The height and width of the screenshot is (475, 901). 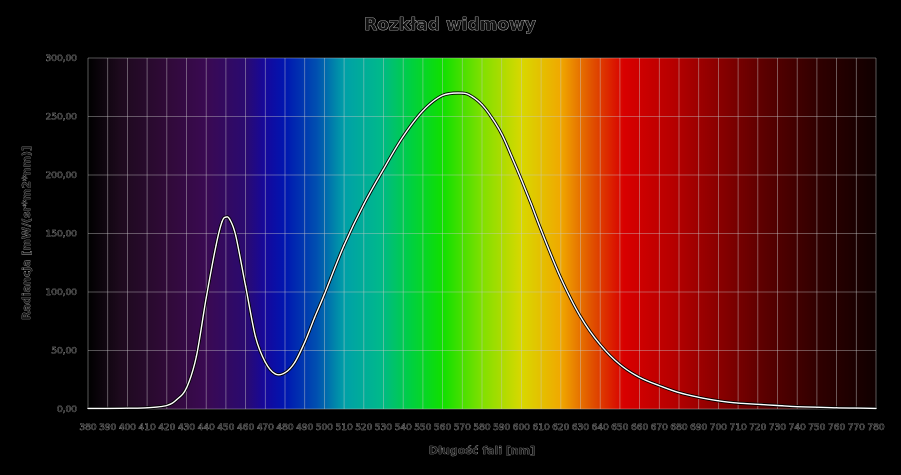 I want to click on x-tick-label: 460, so click(x=245, y=428).